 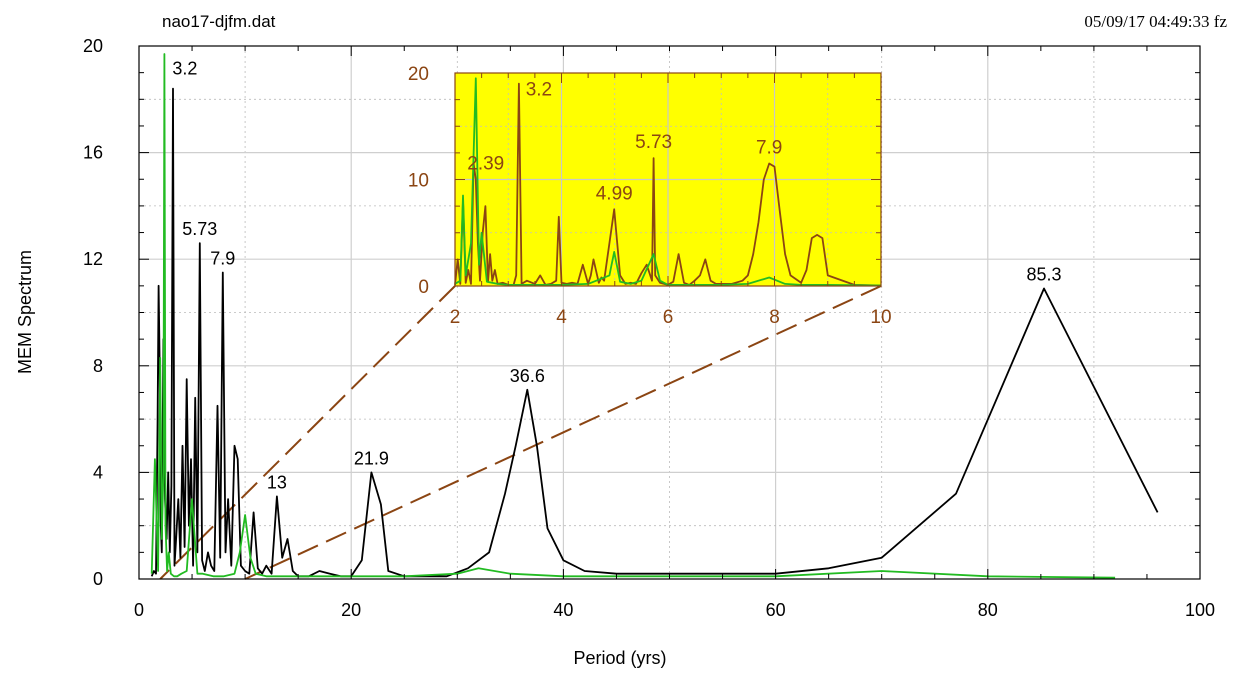 What do you see at coordinates (222, 259) in the screenshot?
I see `main-annotation-2: 7.9` at bounding box center [222, 259].